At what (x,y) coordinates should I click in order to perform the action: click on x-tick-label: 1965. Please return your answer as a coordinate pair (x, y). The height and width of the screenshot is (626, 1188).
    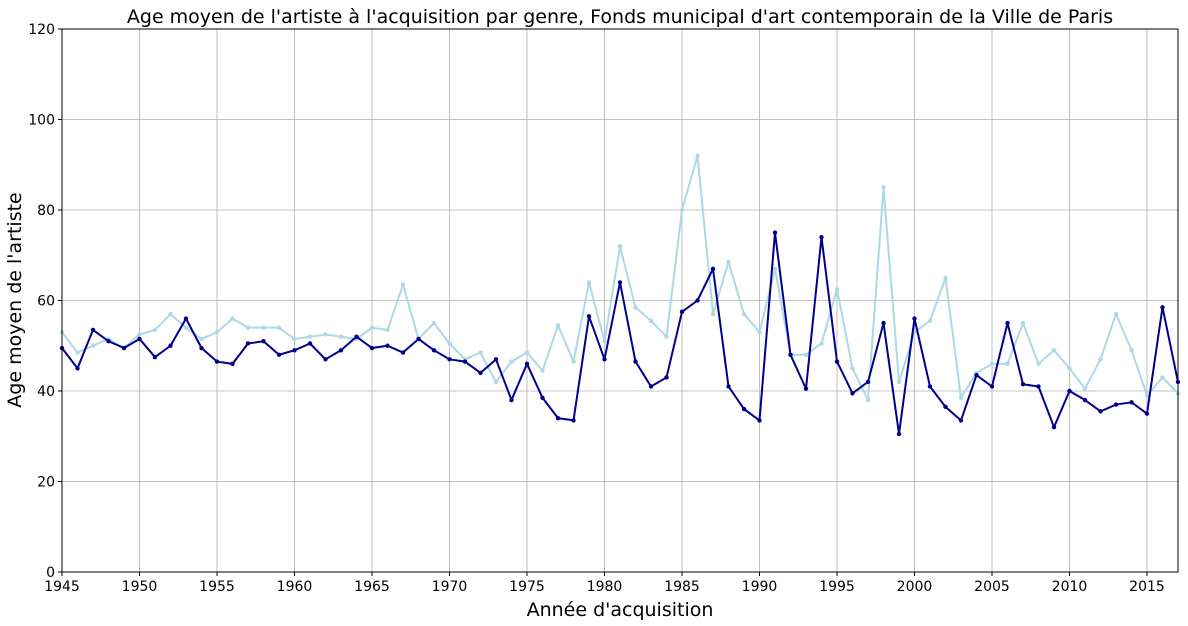
    Looking at the image, I should click on (372, 587).